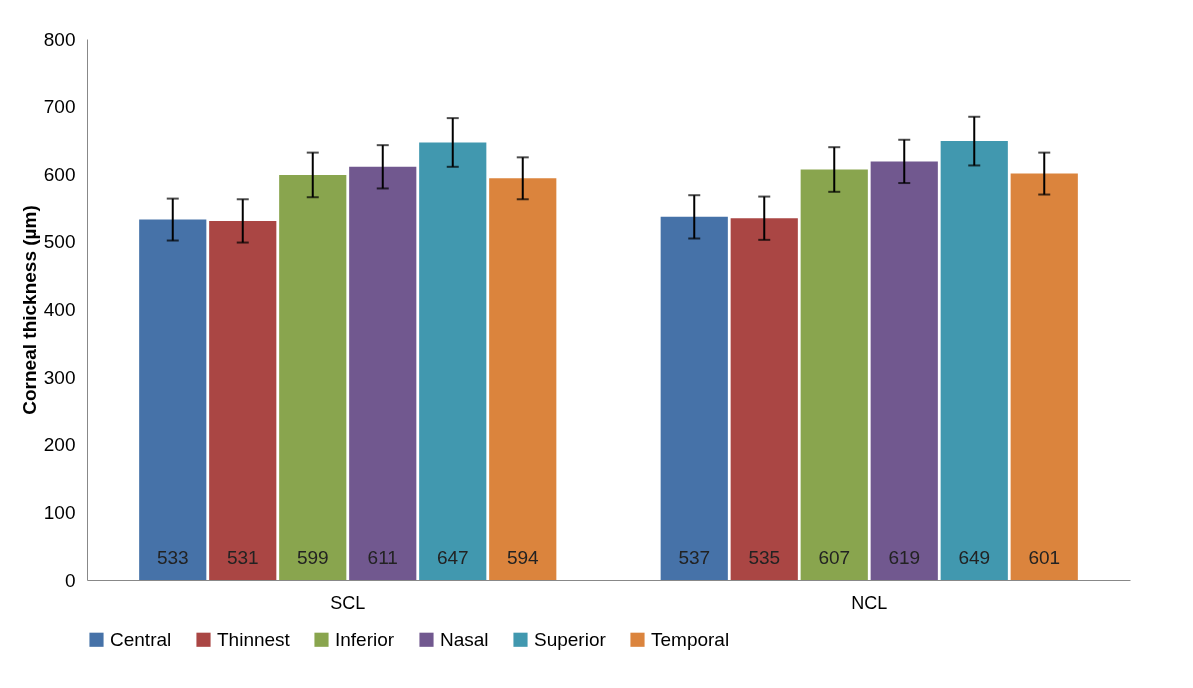  What do you see at coordinates (312, 557) in the screenshot?
I see `data-label: 599` at bounding box center [312, 557].